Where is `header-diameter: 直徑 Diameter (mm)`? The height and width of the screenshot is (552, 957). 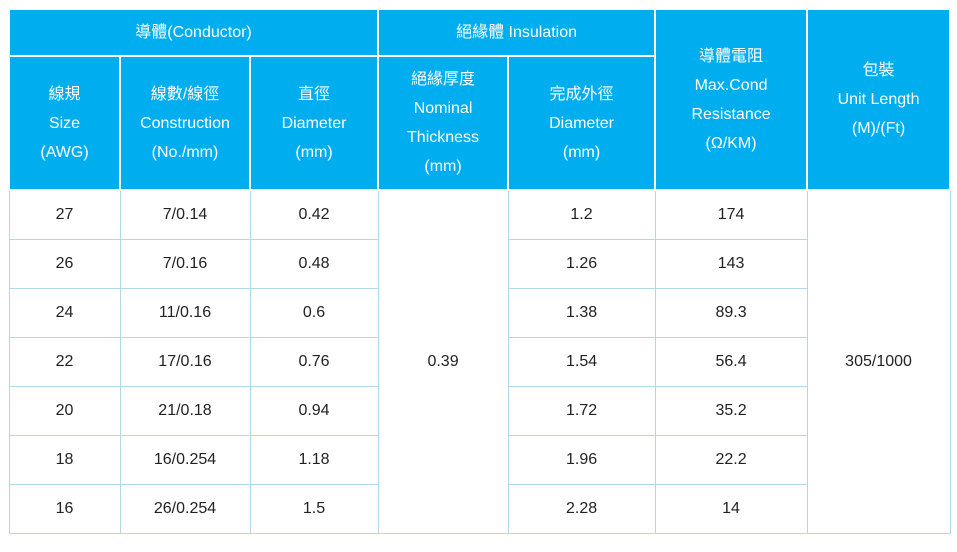
header-diameter: 直徑 Diameter (mm) is located at coordinates (314, 123).